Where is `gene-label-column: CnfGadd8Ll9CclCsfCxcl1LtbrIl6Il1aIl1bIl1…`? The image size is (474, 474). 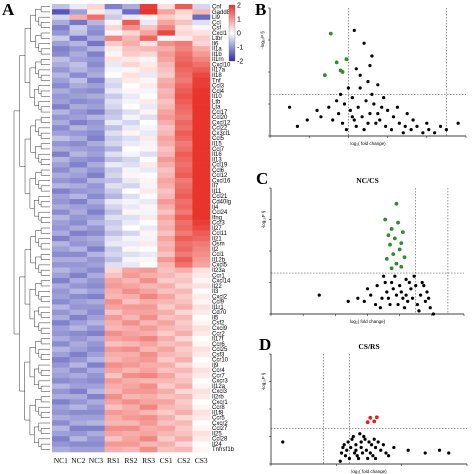
gene-label-column: CnfGadd8Ll9CclCsfCxcl1LtbrIl6Il1aIl1bIl1… is located at coordinates (223, 228).